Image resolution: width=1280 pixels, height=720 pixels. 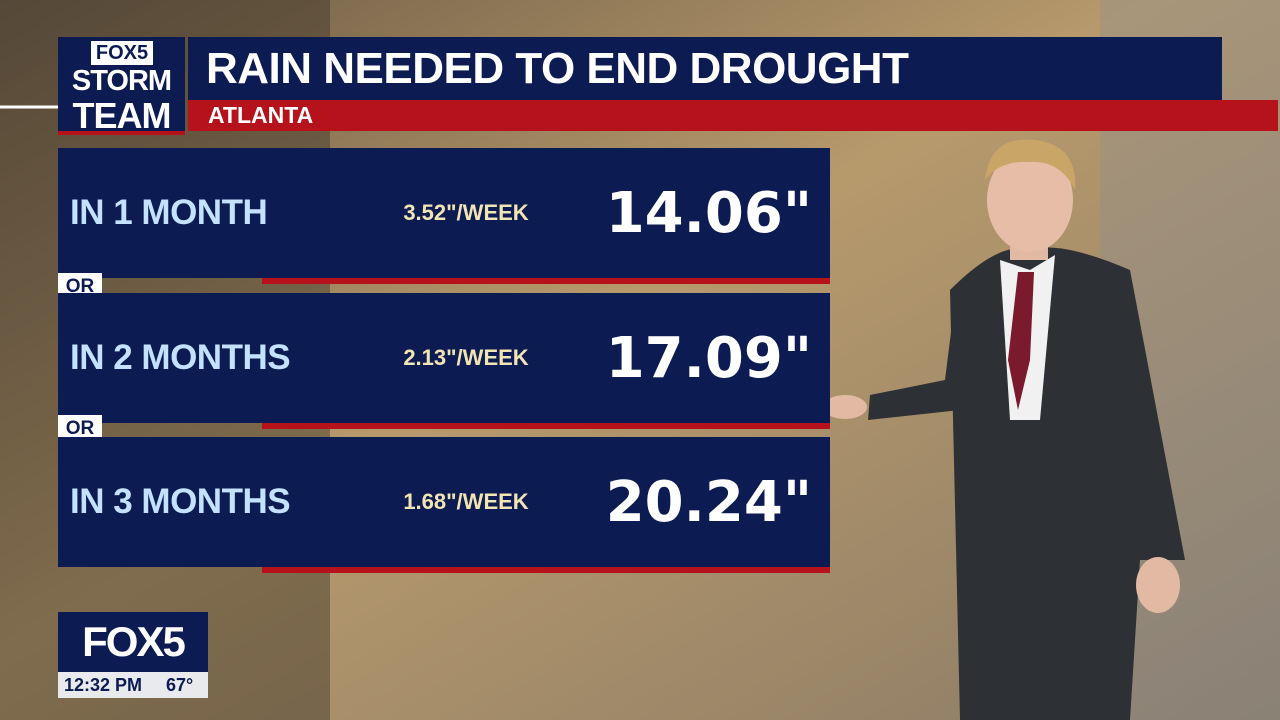 What do you see at coordinates (733, 115) in the screenshot?
I see `subtitle-bar: ATLANTA` at bounding box center [733, 115].